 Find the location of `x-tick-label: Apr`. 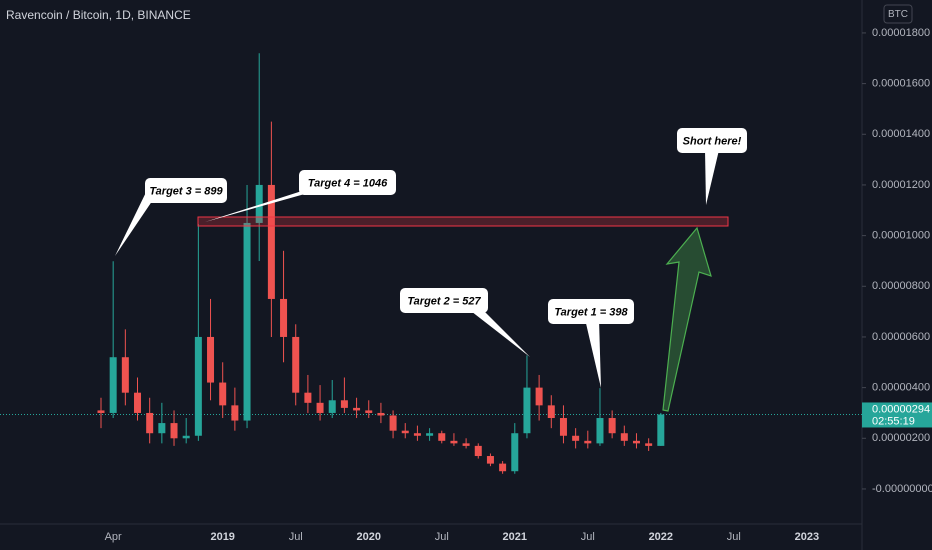

x-tick-label: Apr is located at coordinates (113, 537).